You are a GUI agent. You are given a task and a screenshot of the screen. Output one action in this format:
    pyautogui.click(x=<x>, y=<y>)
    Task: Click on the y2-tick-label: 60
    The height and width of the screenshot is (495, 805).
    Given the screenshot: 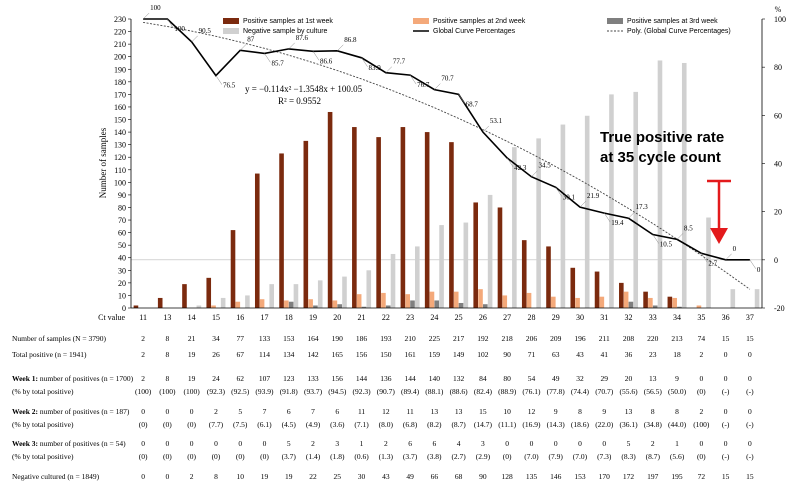 What is the action you would take?
    pyautogui.click(x=778, y=115)
    